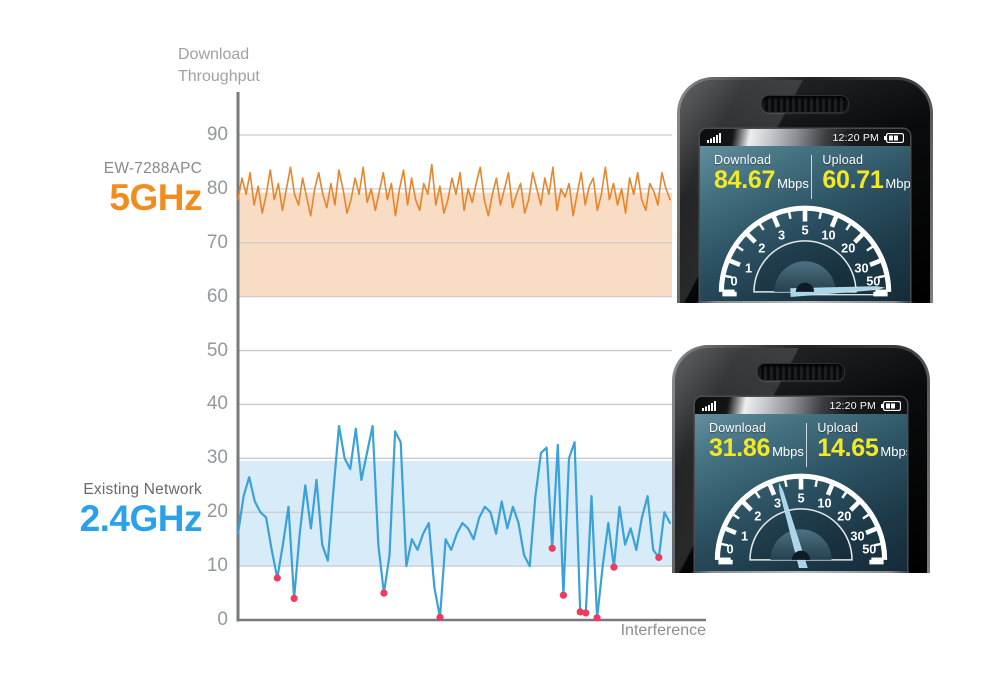 Image resolution: width=1000 pixels, height=700 pixels. Describe the element at coordinates (217, 404) in the screenshot. I see `y-tick-label: 40` at that location.